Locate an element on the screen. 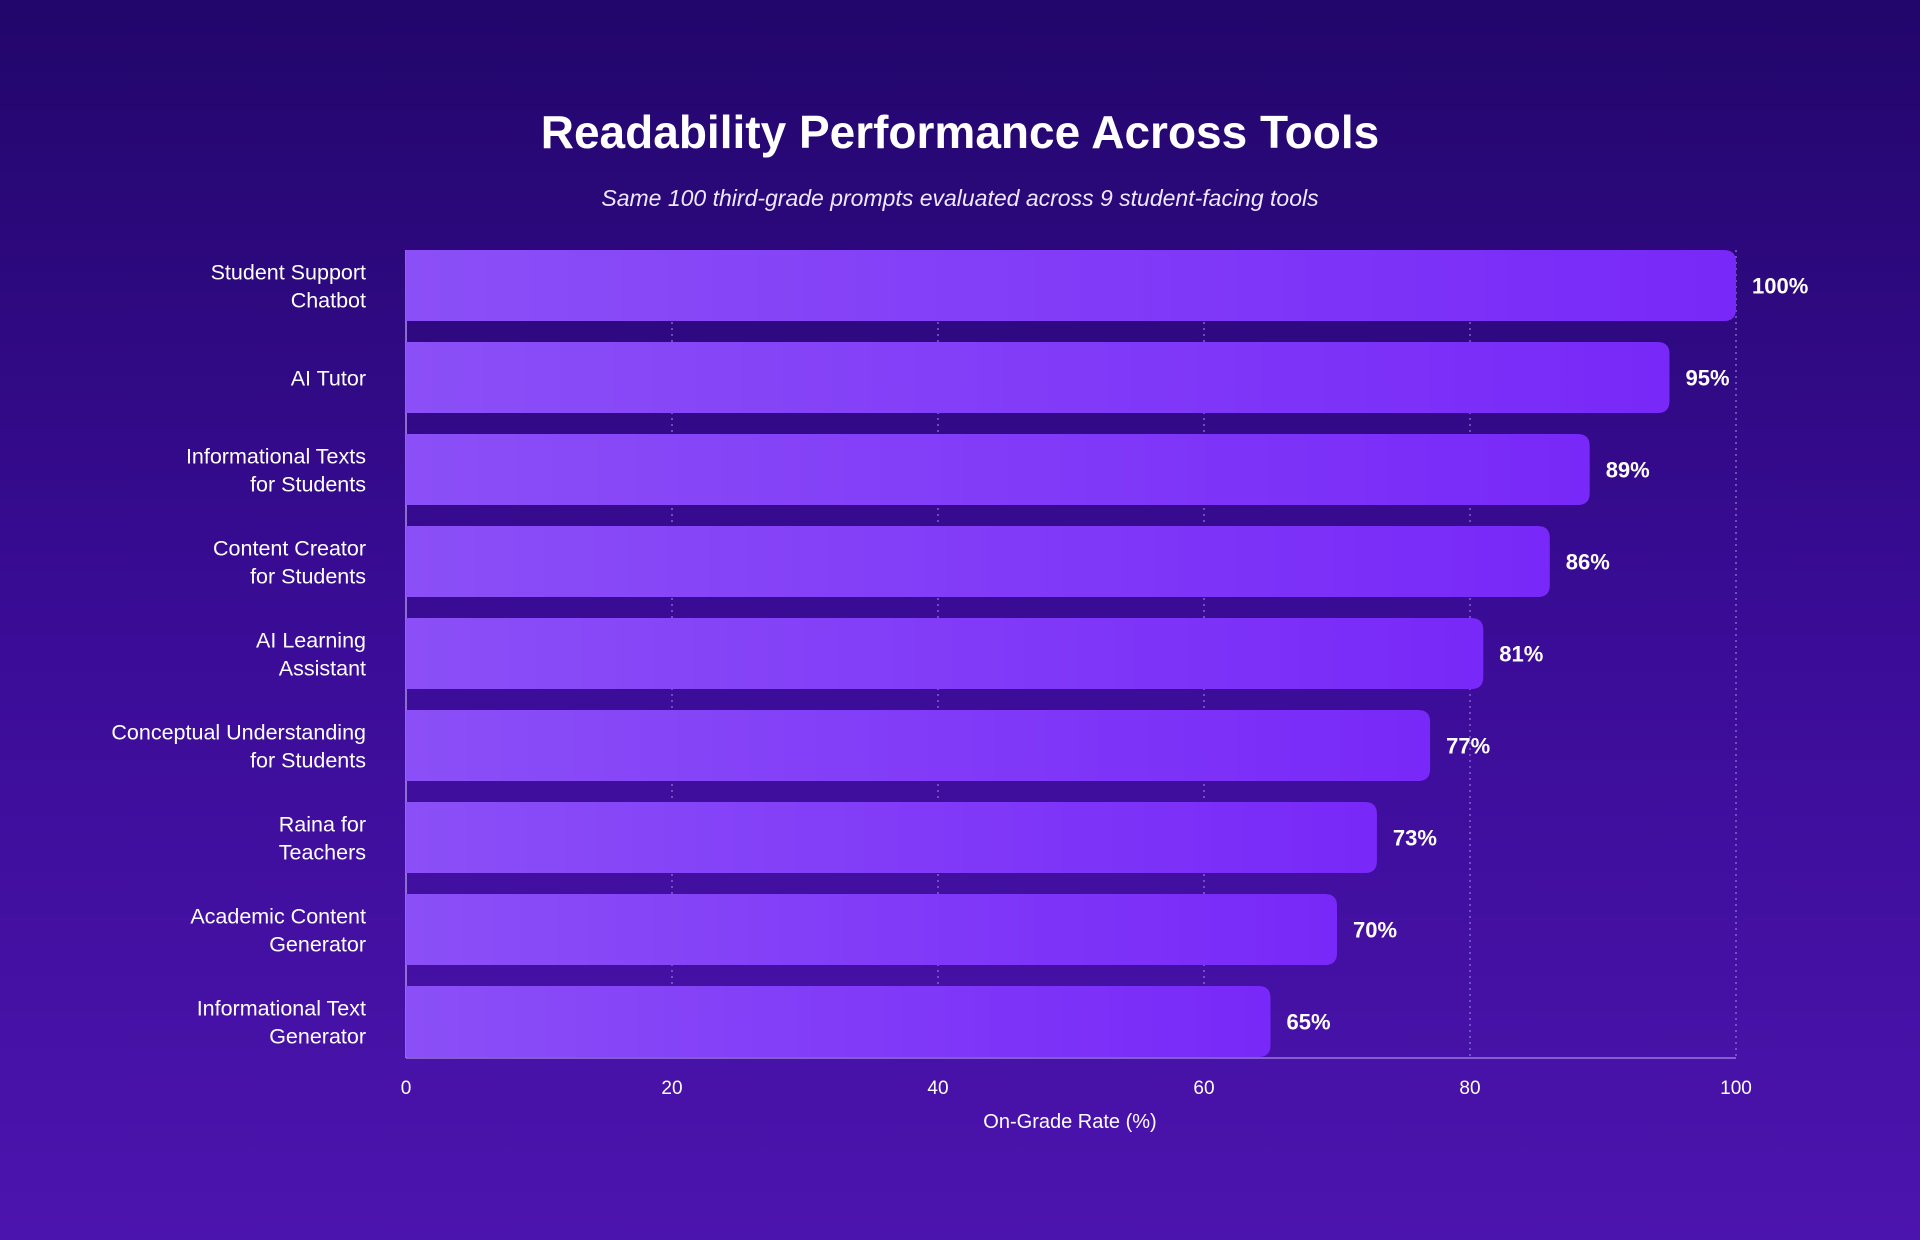 The width and height of the screenshot is (1920, 1240). category-label: Content Creator for Students is located at coordinates (289, 563).